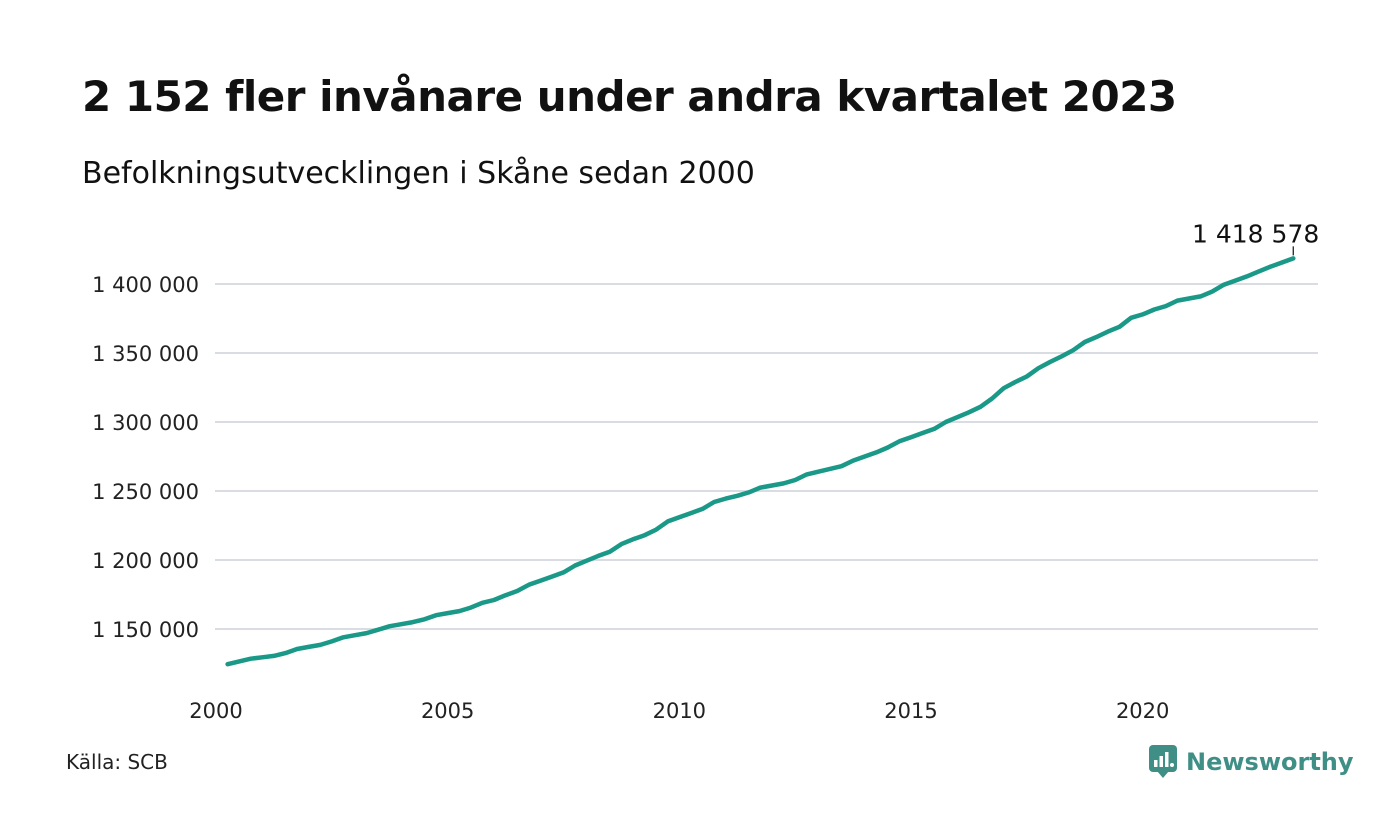 Image resolution: width=1400 pixels, height=840 pixels. What do you see at coordinates (1142, 711) in the screenshot?
I see `x-tick-label: 2020` at bounding box center [1142, 711].